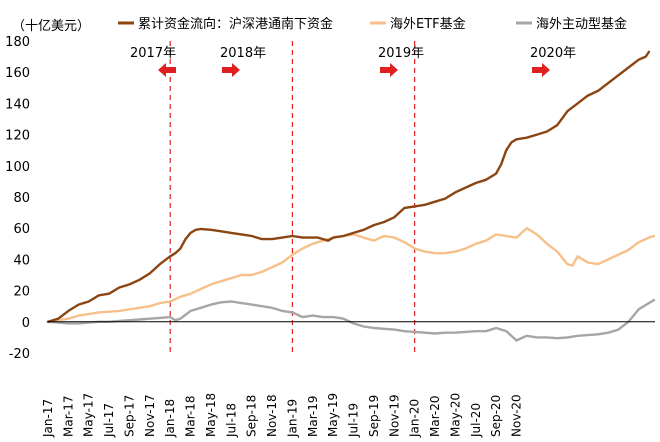  Describe the element at coordinates (553, 53) in the screenshot. I see `year-label: 2020年` at that location.